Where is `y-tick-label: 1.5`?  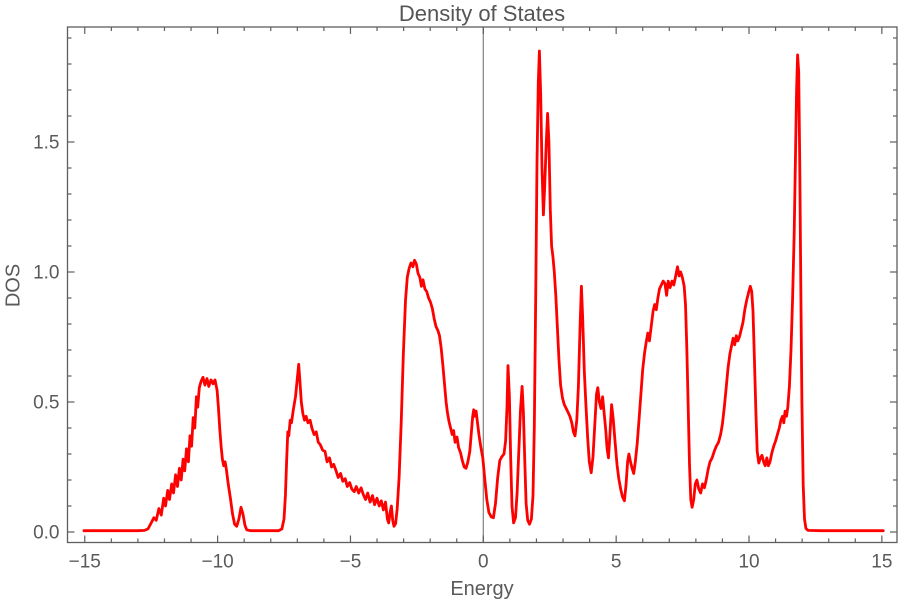 y-tick-label: 1.5 is located at coordinates (46, 142).